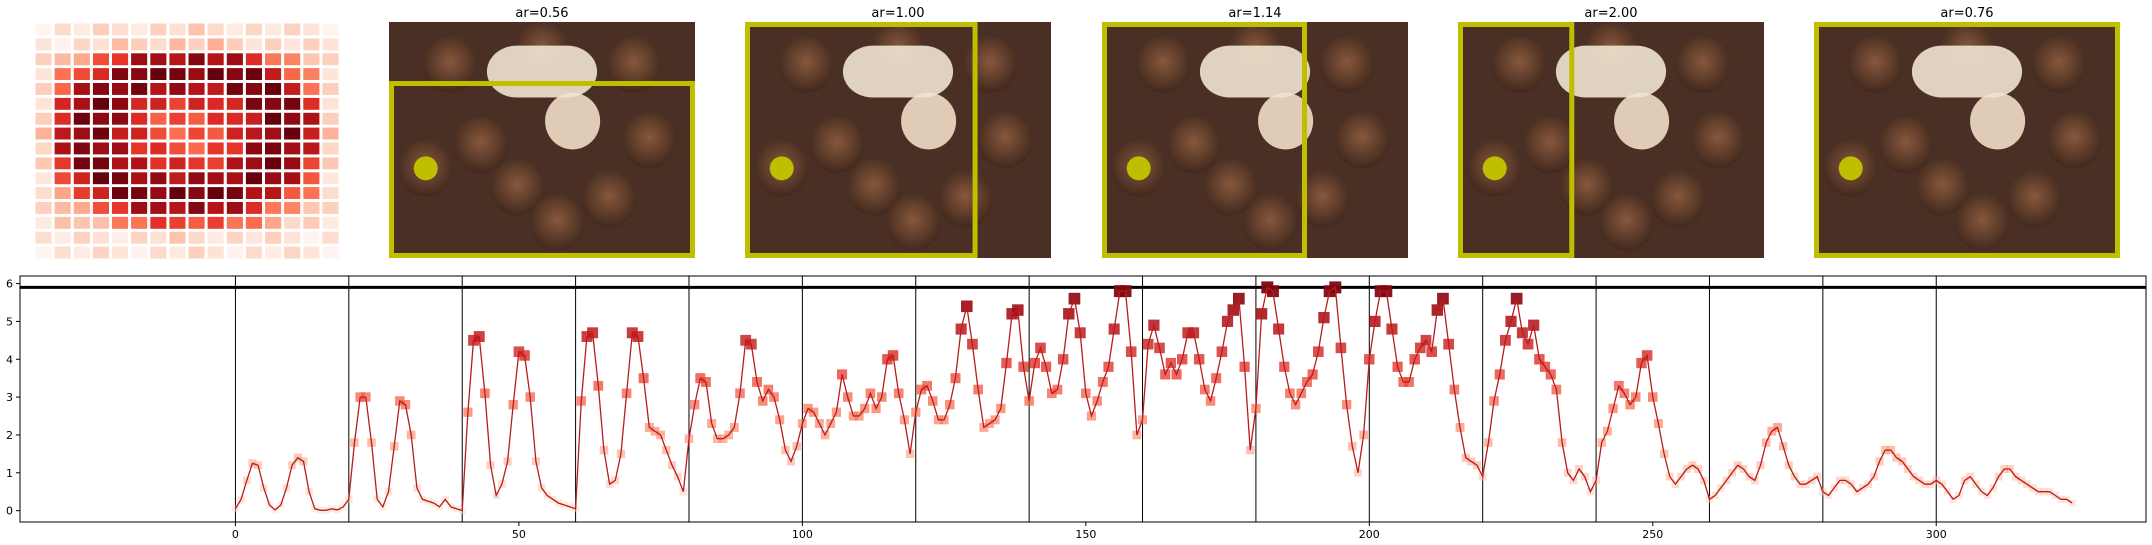 This screenshot has width=2152, height=545. I want to click on y-tick-label: 0, so click(9, 511).